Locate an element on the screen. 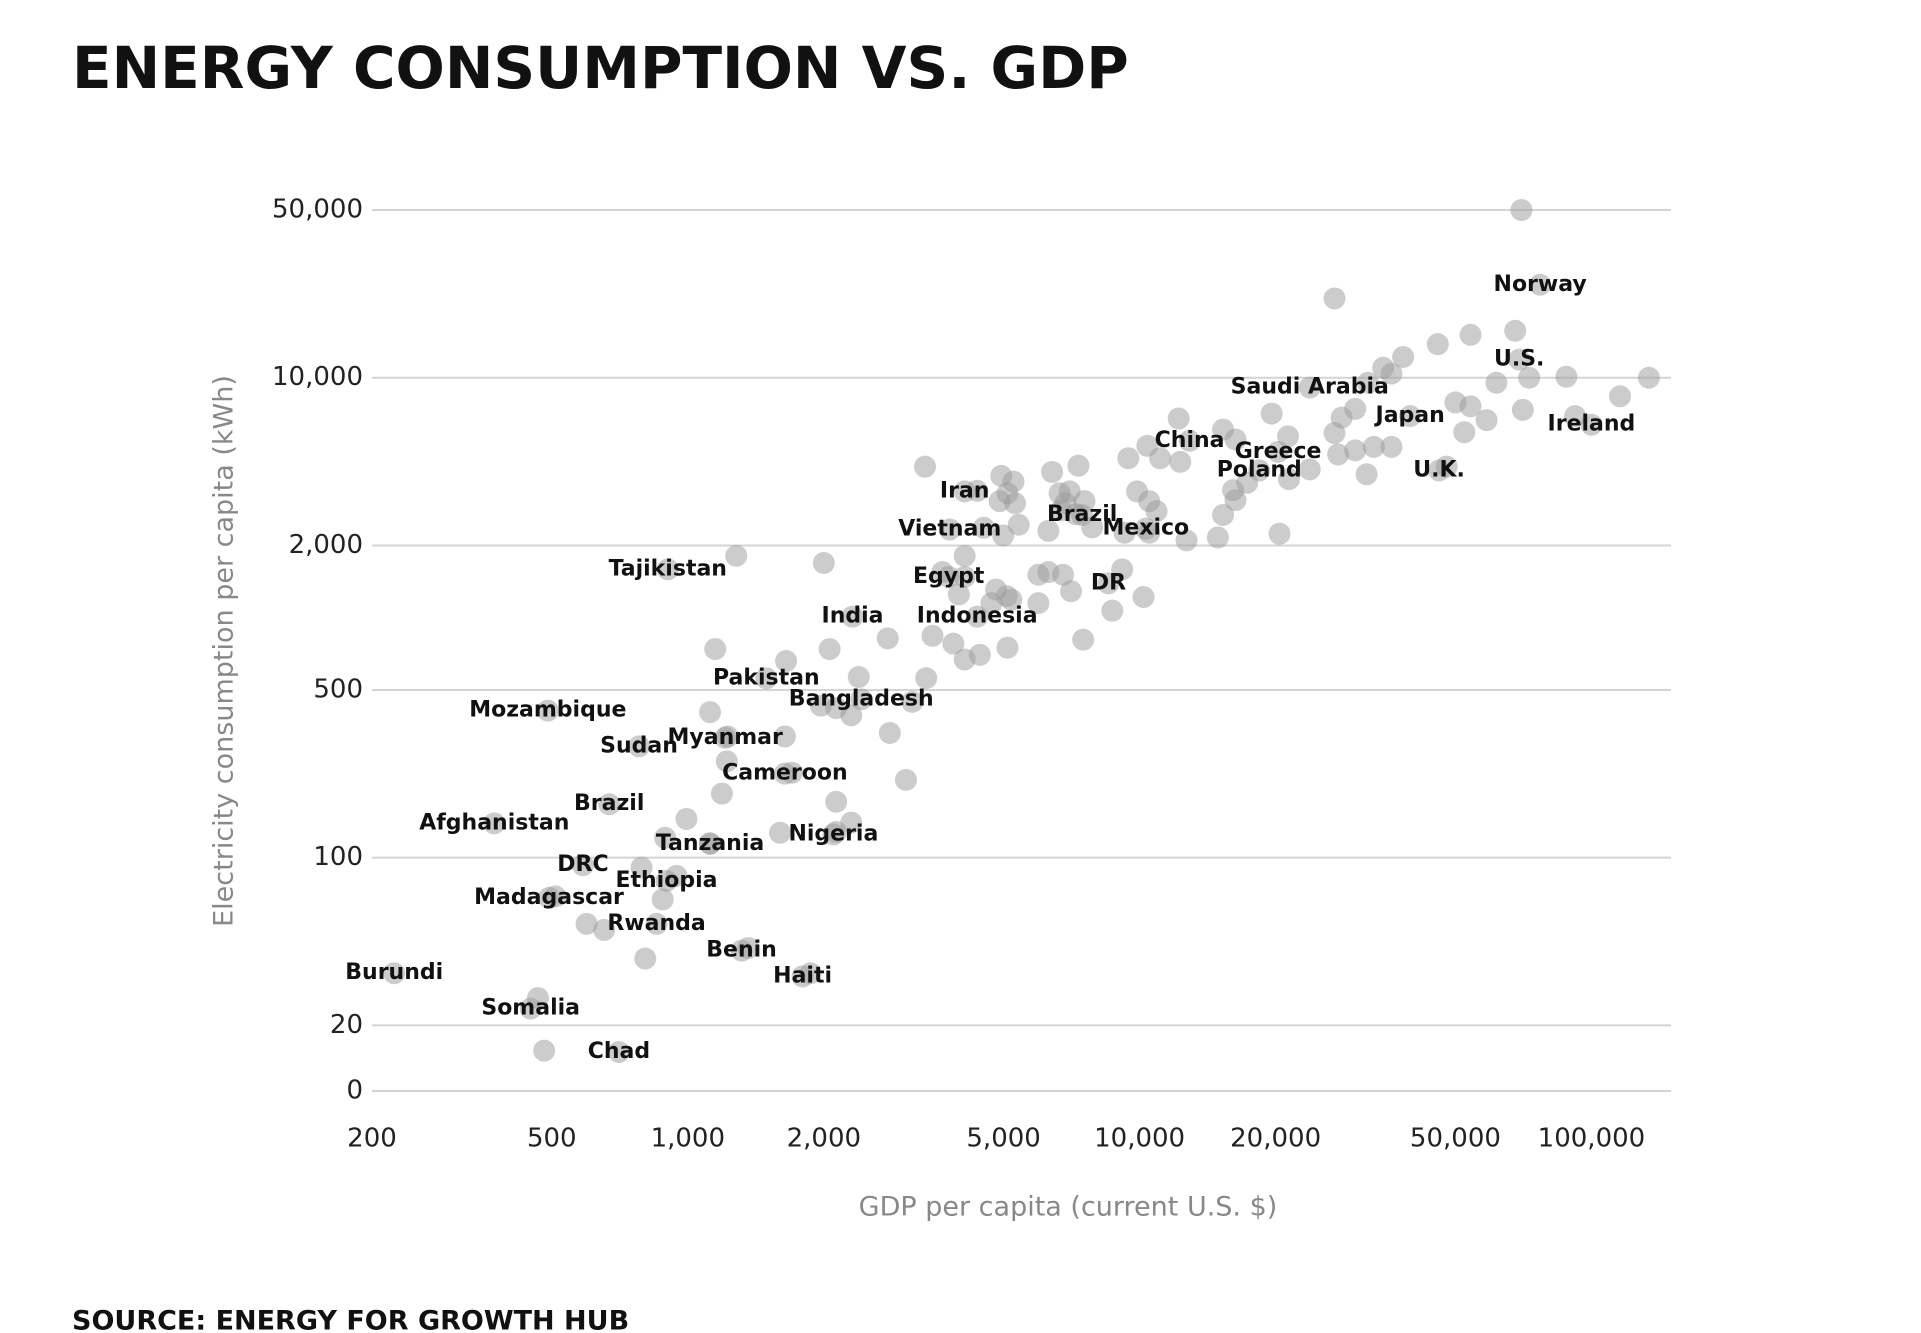 Image resolution: width=1921 pixels, height=1333 pixels. y-tick-label: 100 is located at coordinates (338, 857).